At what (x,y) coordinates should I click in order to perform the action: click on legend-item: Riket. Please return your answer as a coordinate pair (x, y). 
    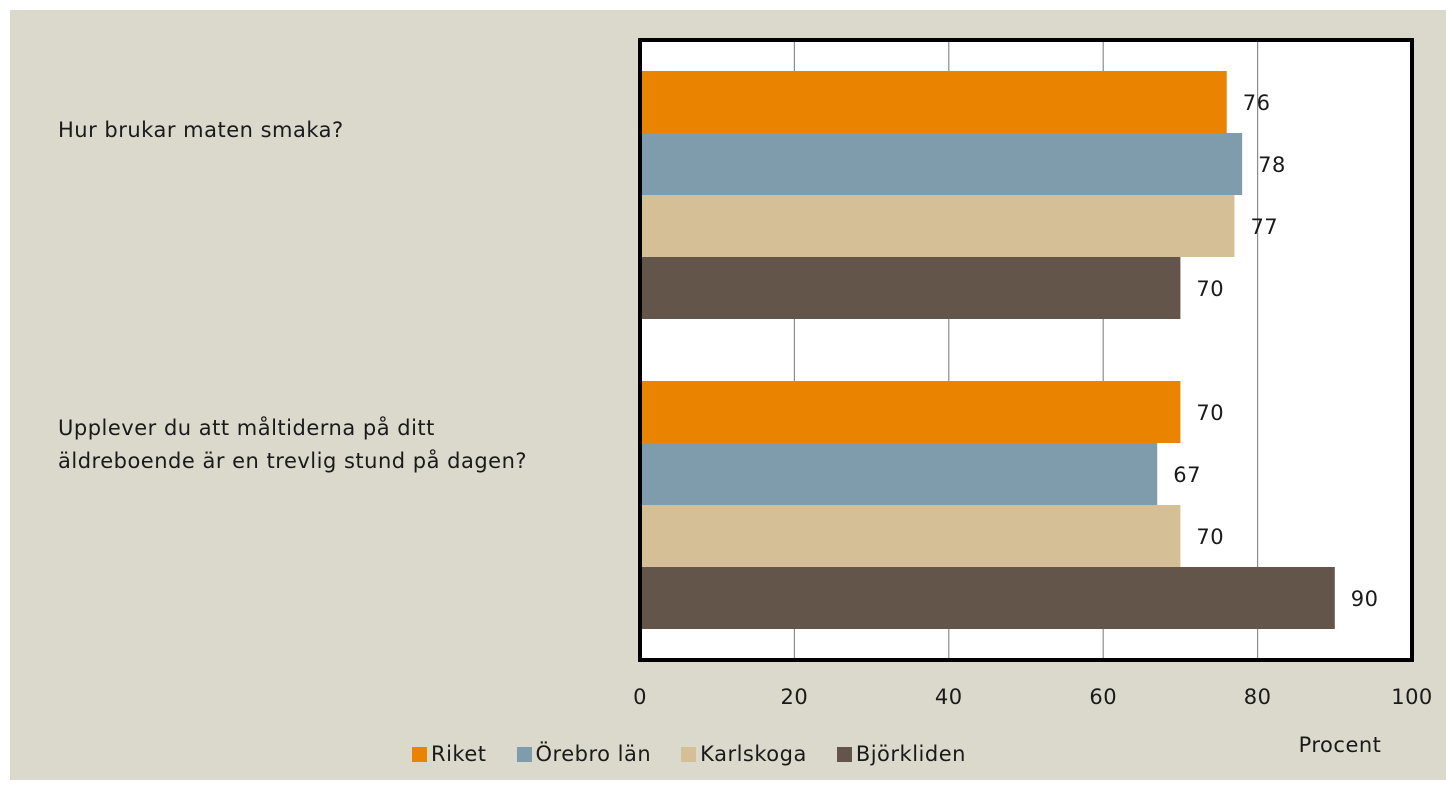
    Looking at the image, I should click on (449, 754).